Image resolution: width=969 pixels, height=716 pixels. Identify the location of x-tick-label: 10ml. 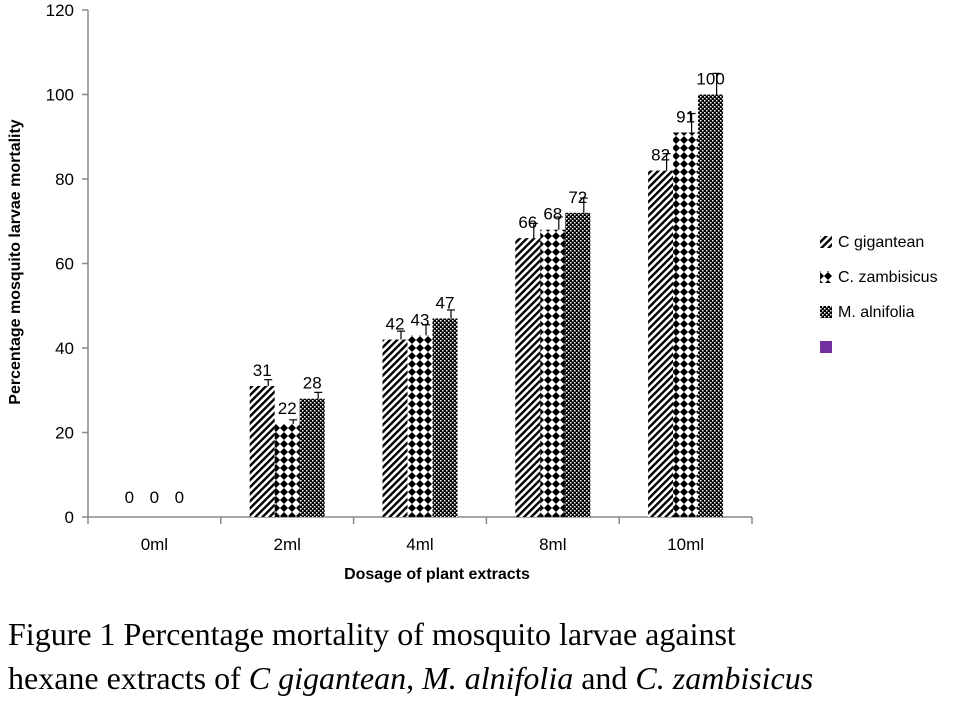
(685, 544).